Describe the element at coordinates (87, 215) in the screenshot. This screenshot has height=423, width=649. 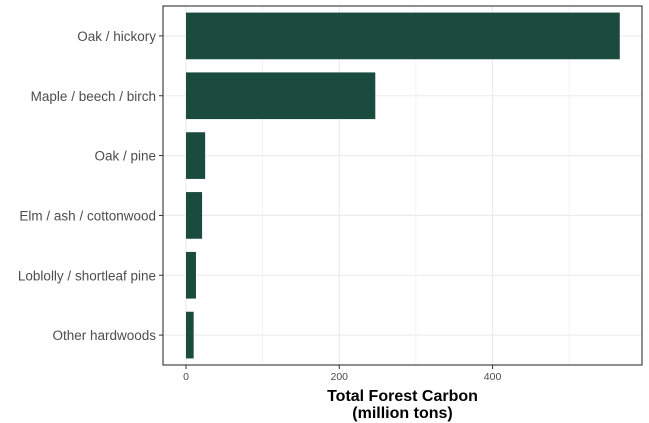
I see `y-tick-label: Elm / ash / cottonwood` at that location.